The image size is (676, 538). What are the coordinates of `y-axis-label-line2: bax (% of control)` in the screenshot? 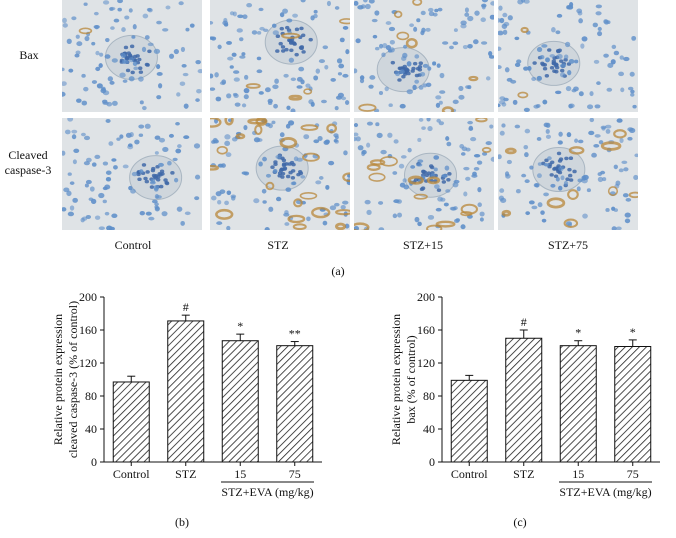 It's located at (411, 379).